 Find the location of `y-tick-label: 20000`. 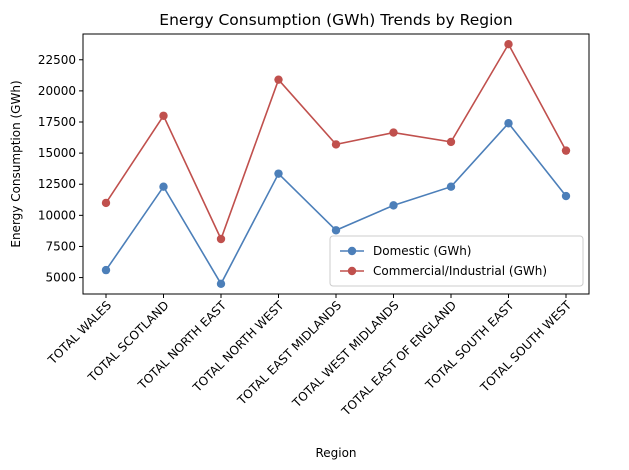

y-tick-label: 20000 is located at coordinates (57, 91).